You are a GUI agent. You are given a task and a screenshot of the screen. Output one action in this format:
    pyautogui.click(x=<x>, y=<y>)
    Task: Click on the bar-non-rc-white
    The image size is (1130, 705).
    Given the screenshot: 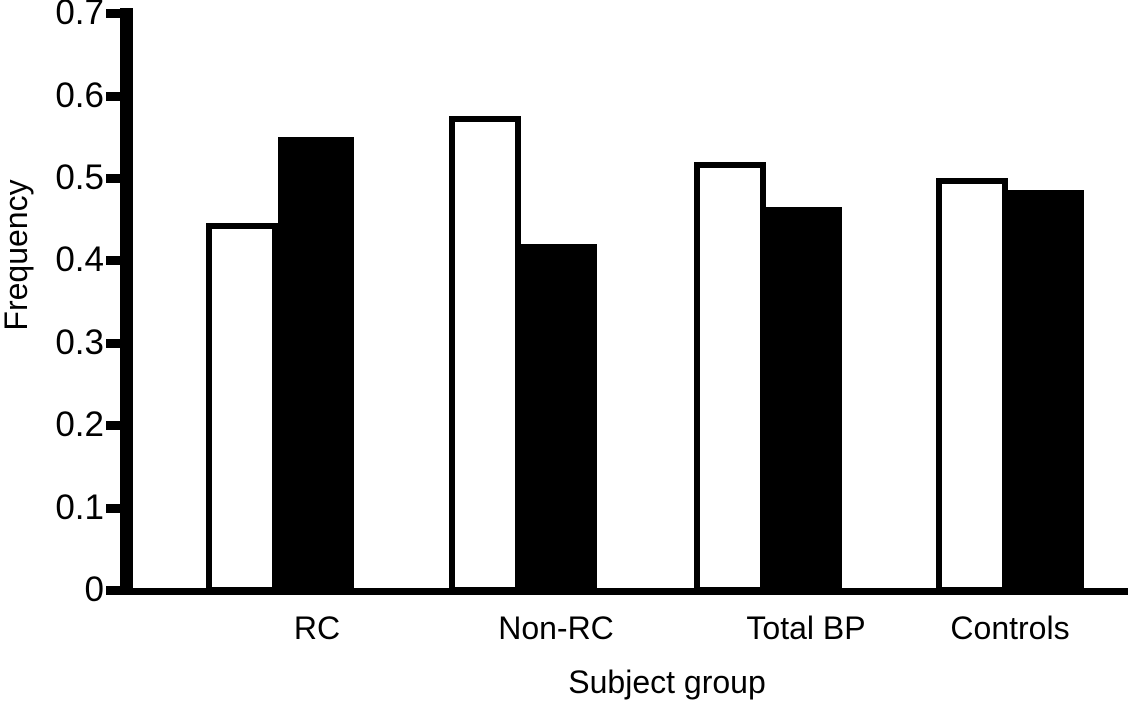 What is the action you would take?
    pyautogui.click(x=485, y=354)
    